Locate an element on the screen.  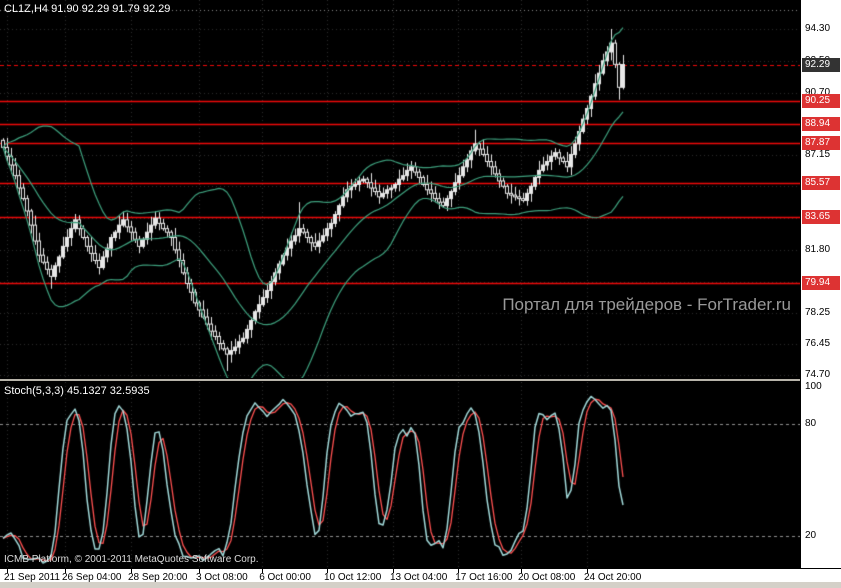
time-axis-label: 21 Sep 2011 is located at coordinates (32, 577).